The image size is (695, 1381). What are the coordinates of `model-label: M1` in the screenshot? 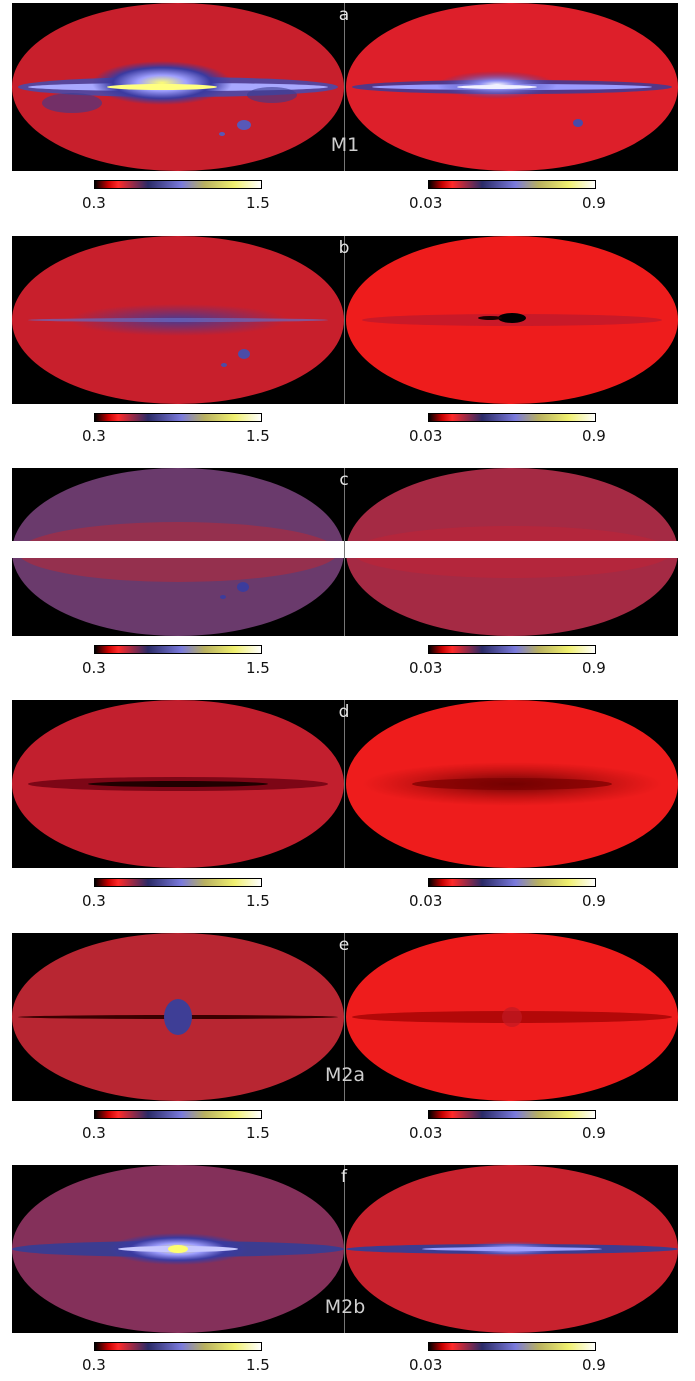 It's located at (345, 145).